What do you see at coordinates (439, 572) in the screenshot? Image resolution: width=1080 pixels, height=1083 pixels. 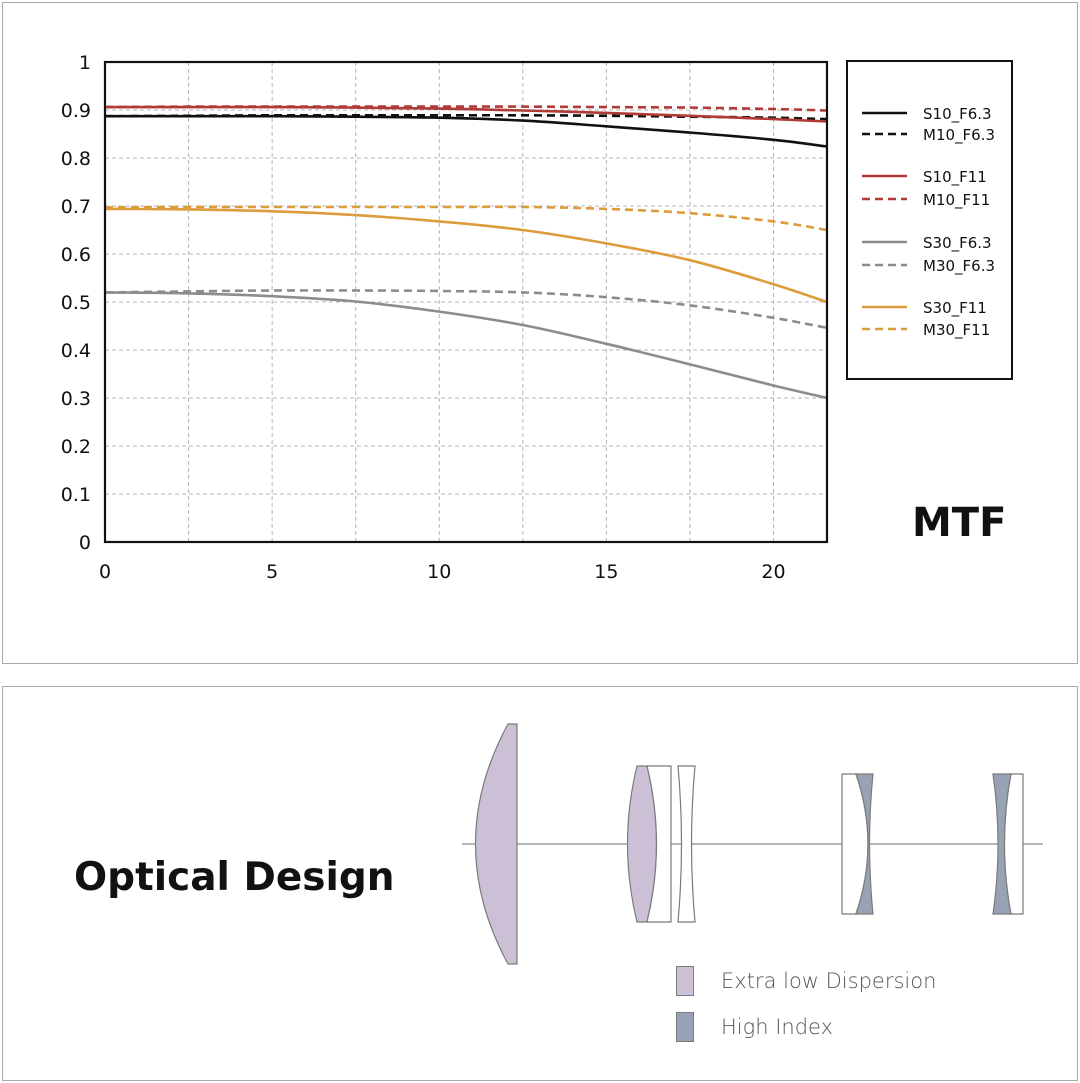 I see `x-tick-label: 10` at bounding box center [439, 572].